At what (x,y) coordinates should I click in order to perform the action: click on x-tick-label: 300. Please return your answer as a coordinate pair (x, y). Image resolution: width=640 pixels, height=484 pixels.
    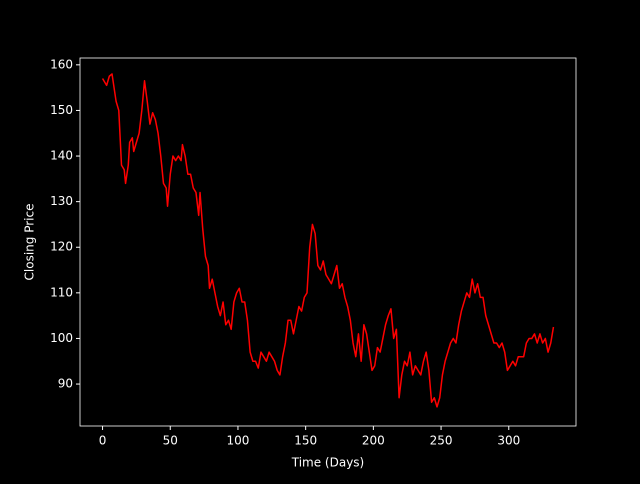
    Looking at the image, I should click on (508, 441).